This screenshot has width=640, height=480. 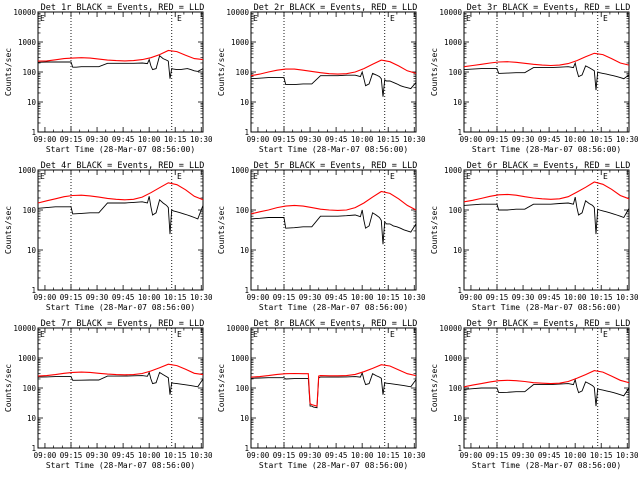 What do you see at coordinates (336, 324) in the screenshot?
I see `panel-title: Det 8r BLACK = Events, RED = LLD` at bounding box center [336, 324].